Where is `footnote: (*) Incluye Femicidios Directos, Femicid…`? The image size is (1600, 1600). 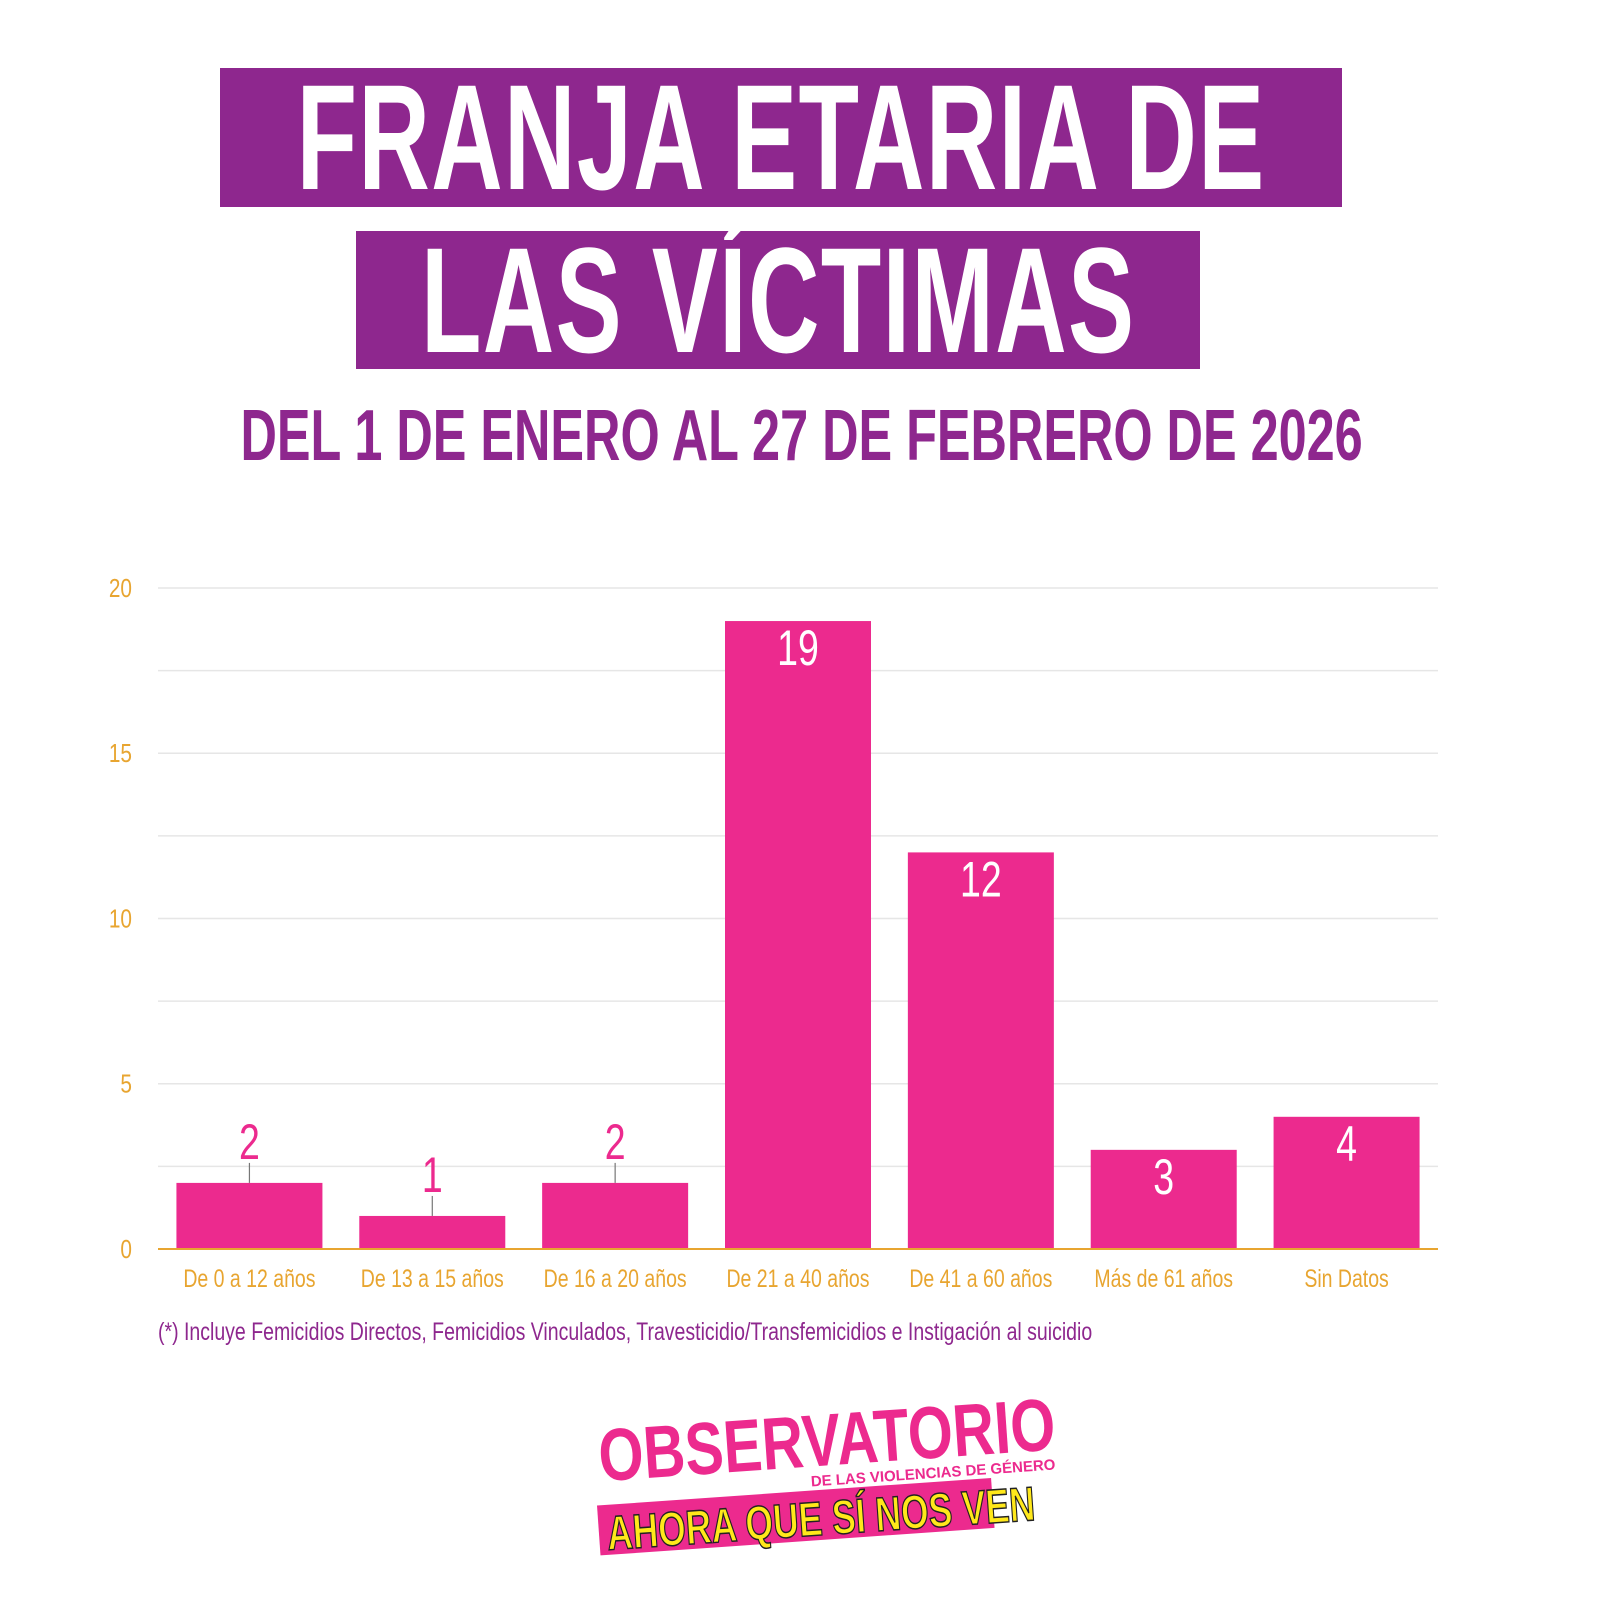 footnote: (*) Incluye Femicidios Directos, Femicid… is located at coordinates (625, 1332).